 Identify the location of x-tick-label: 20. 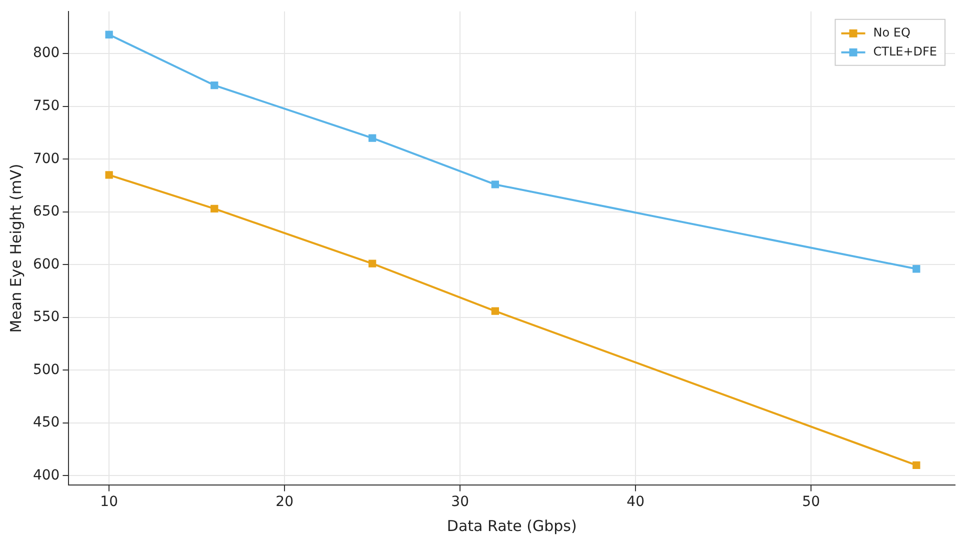
(285, 502).